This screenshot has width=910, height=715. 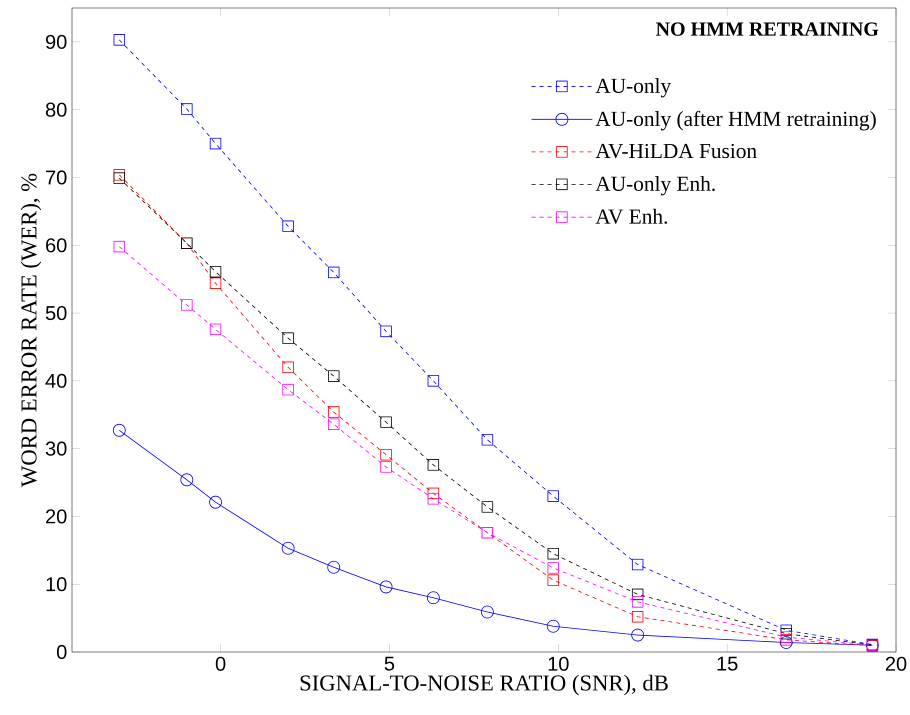 What do you see at coordinates (61, 652) in the screenshot?
I see `y-tick-label: 0` at bounding box center [61, 652].